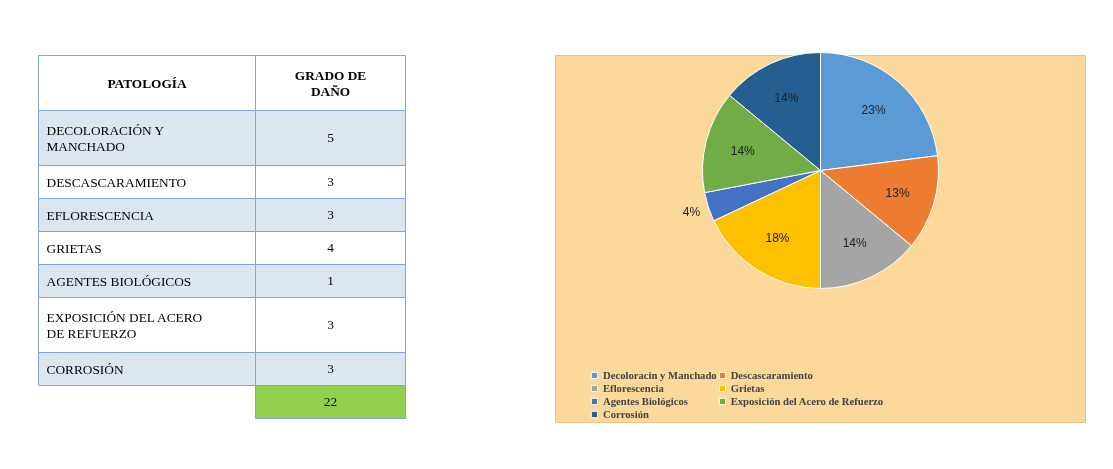  I want to click on data-label: 4, so click(331, 247).